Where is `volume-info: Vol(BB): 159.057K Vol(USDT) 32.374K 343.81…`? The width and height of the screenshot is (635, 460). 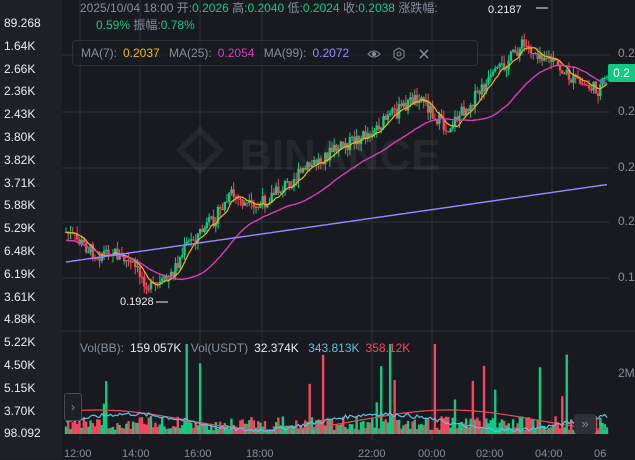
volume-info: Vol(BB): 159.057K Vol(USDT) 32.374K 343.81… is located at coordinates (248, 348).